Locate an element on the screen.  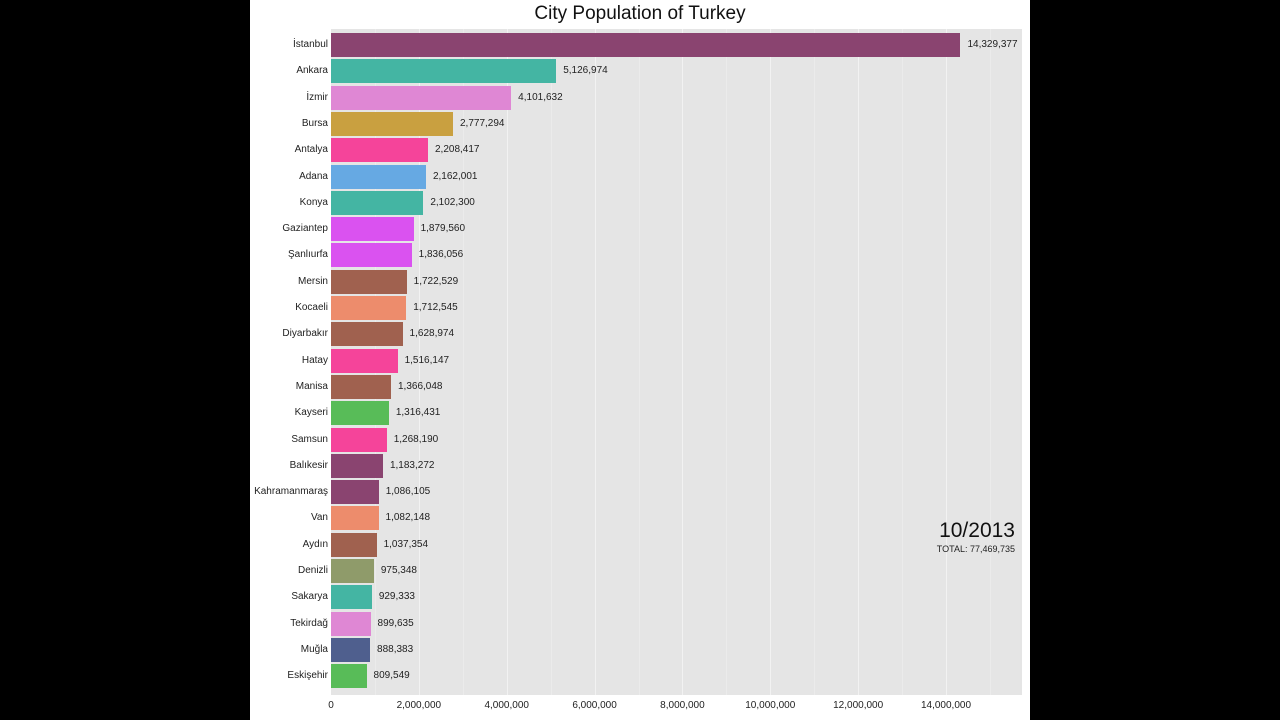
bar-row: Diyarbakır 1,628,974 is located at coordinates (652, 334).